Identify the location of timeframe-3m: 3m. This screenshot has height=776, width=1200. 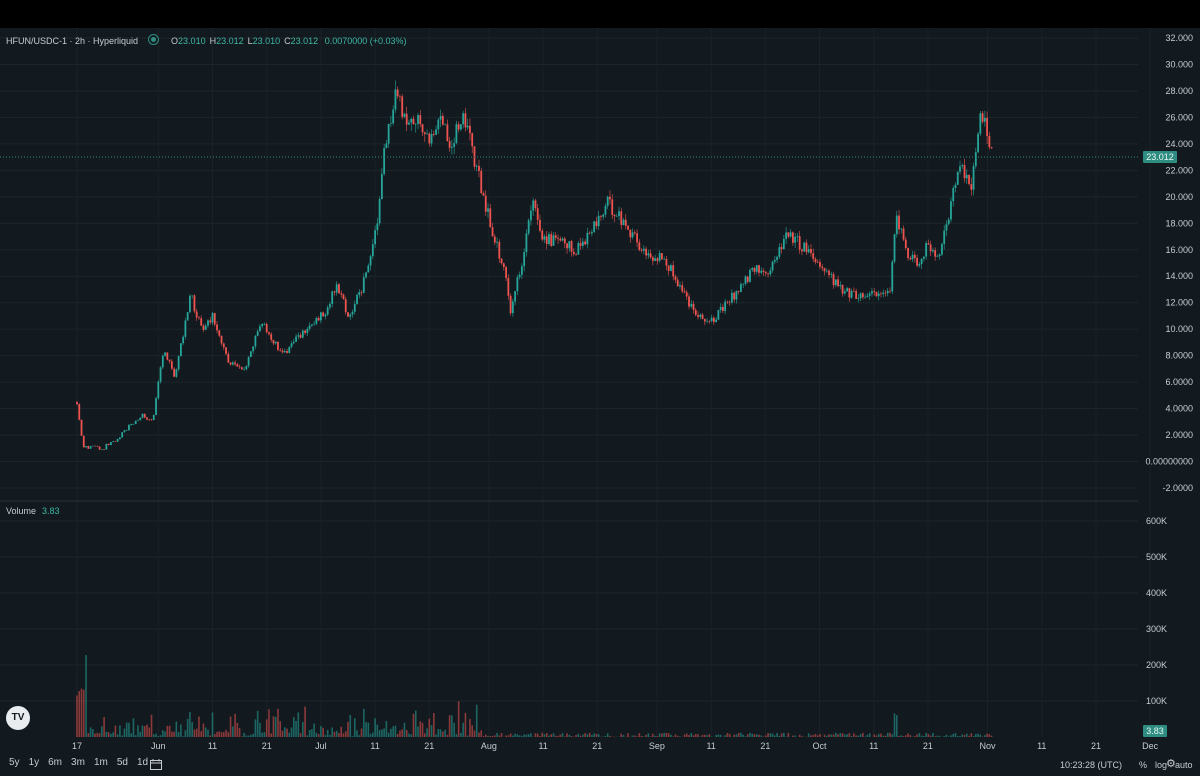
(78, 762).